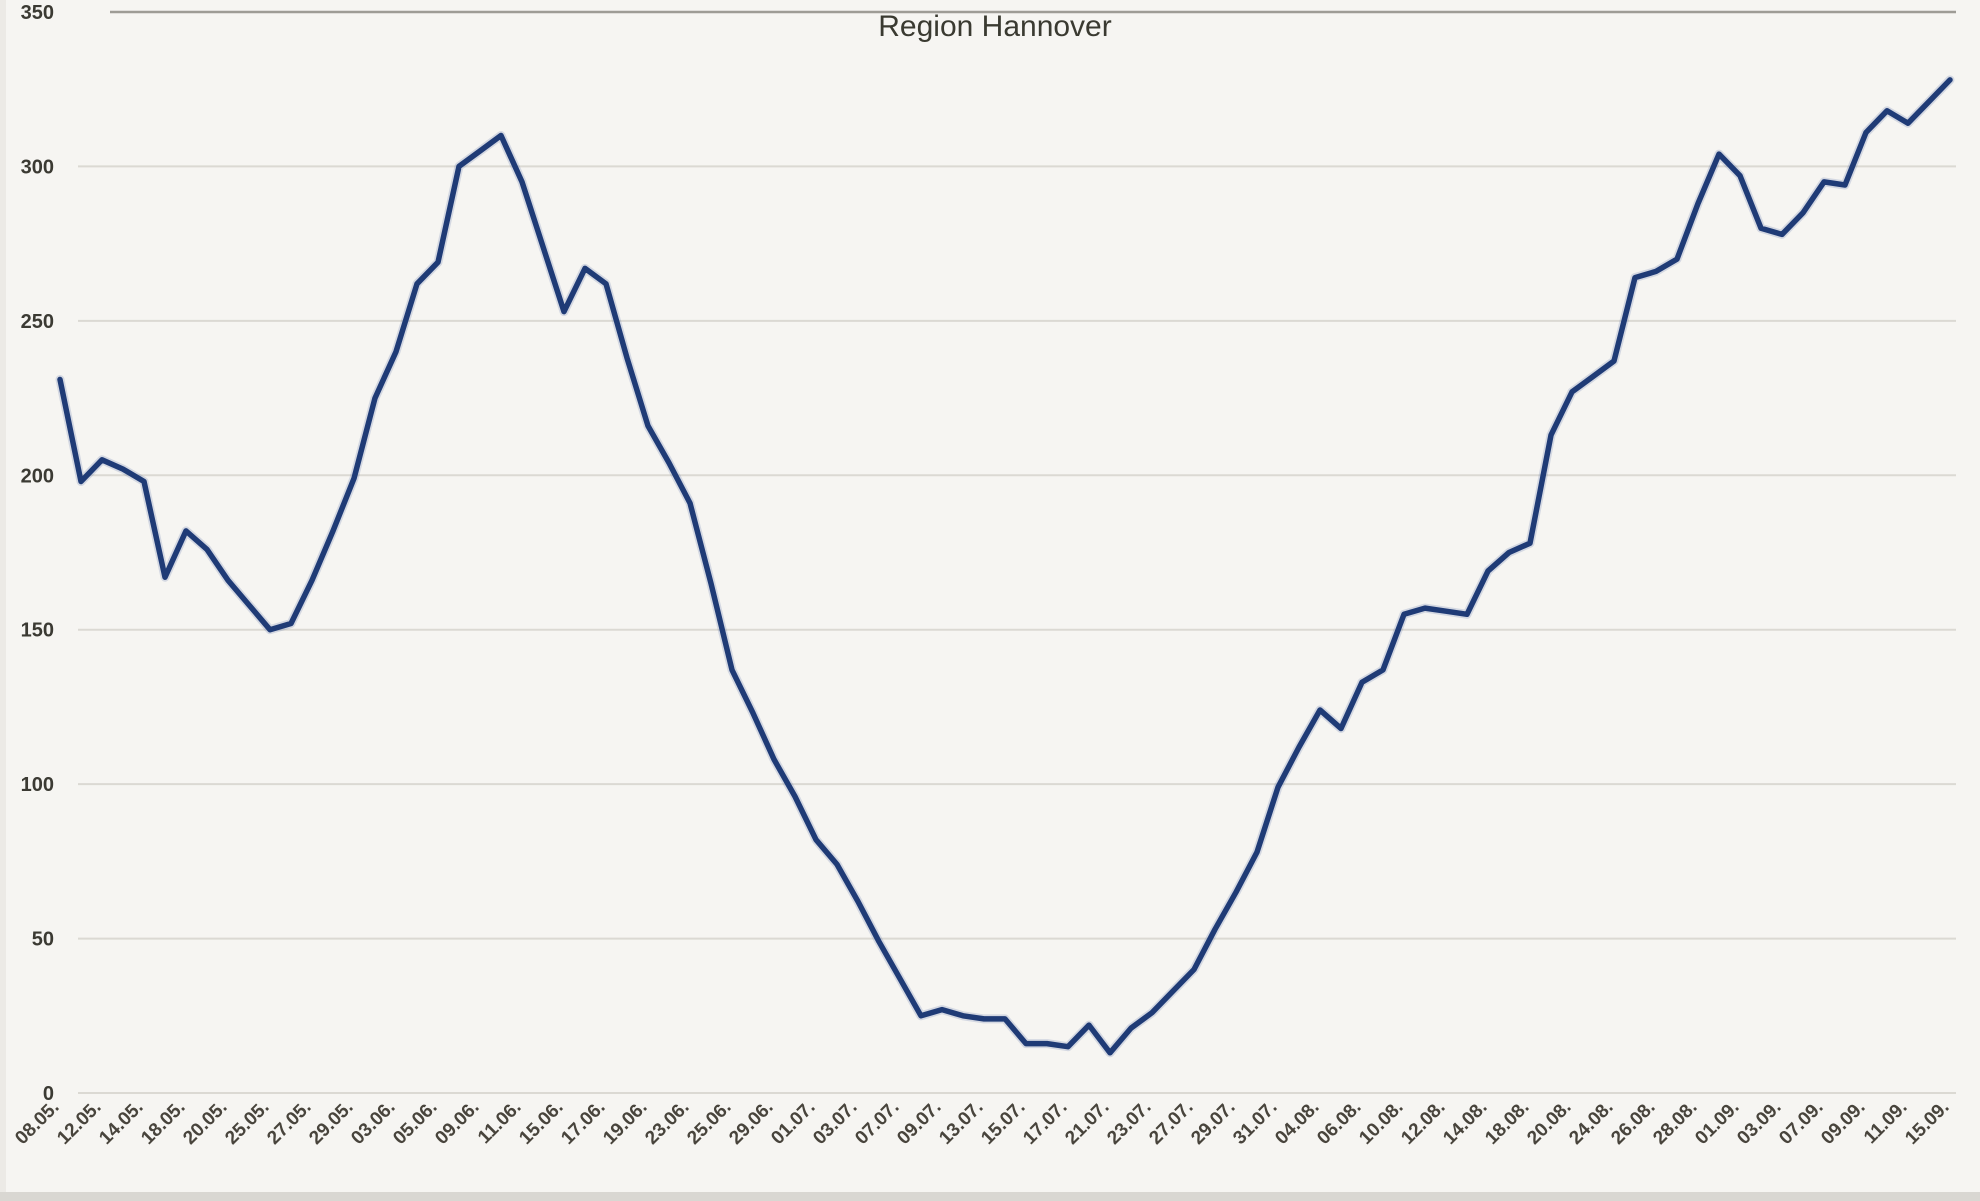 This screenshot has height=1201, width=1980. I want to click on x-axis-tick-label: 17.07., so click(1045, 1123).